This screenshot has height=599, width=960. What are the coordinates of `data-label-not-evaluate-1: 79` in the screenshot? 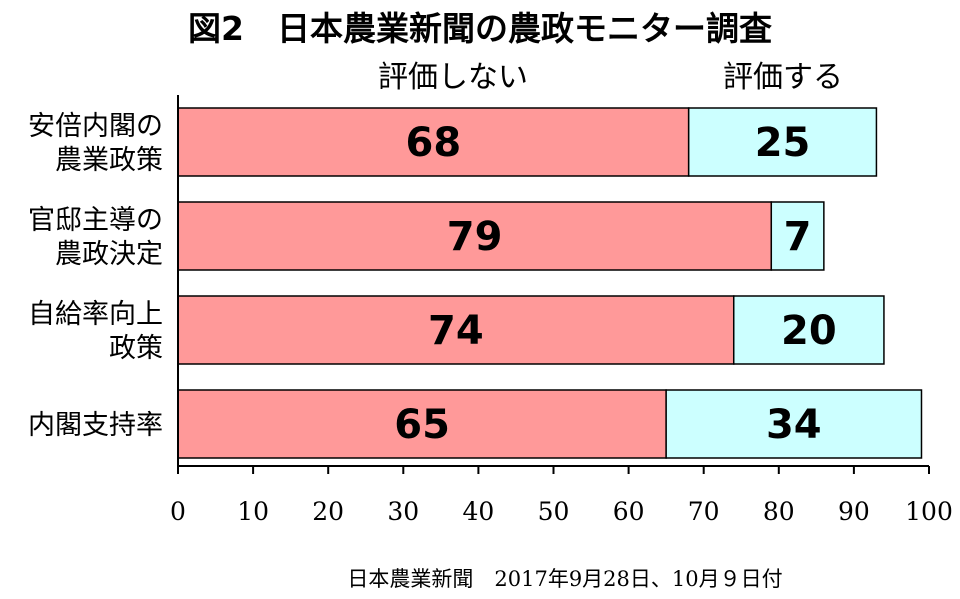 It's located at (475, 237).